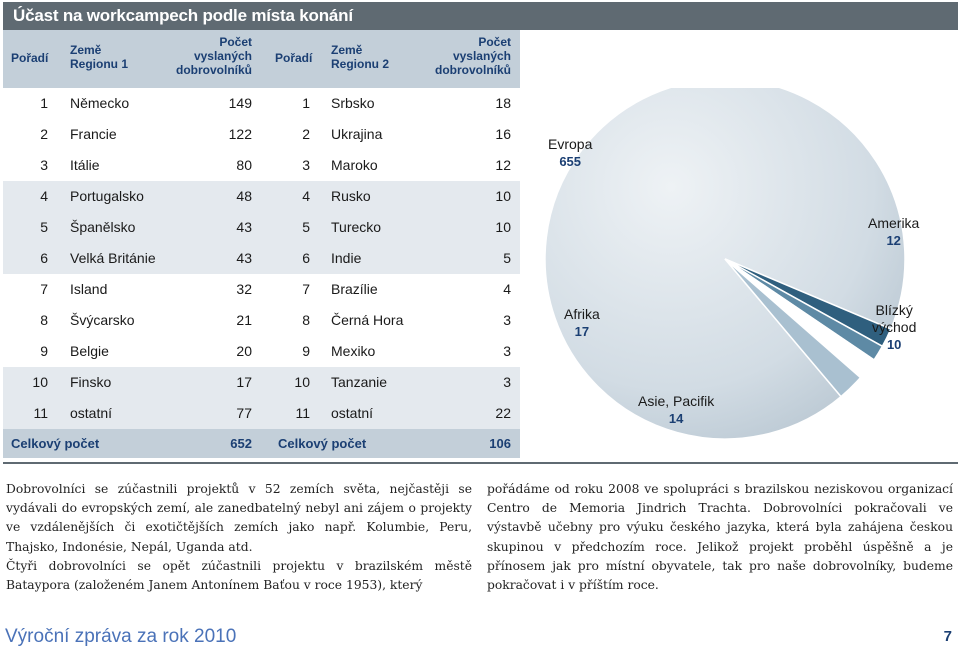 This screenshot has height=652, width=960. I want to click on country-1: Belgie, so click(89, 351).